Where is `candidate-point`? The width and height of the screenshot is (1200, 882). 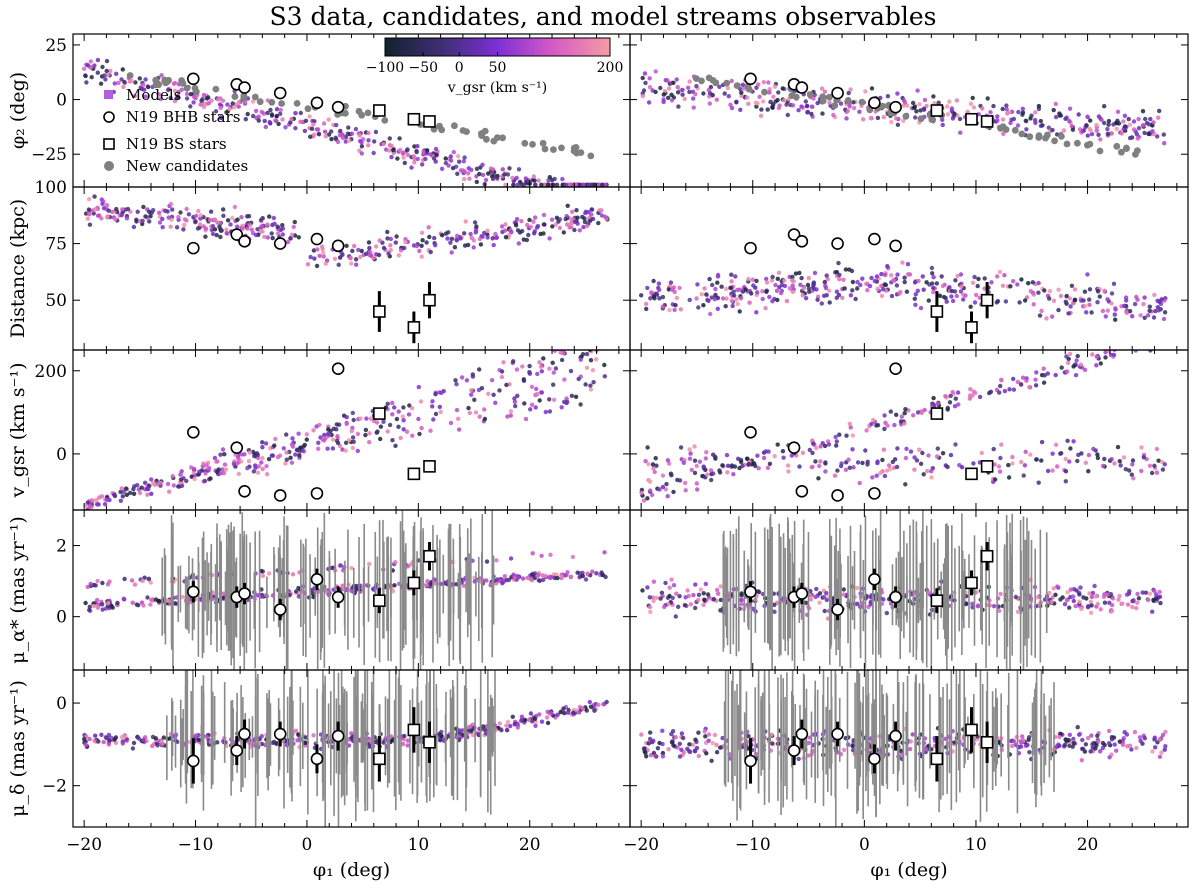
candidate-point is located at coordinates (1000, 128).